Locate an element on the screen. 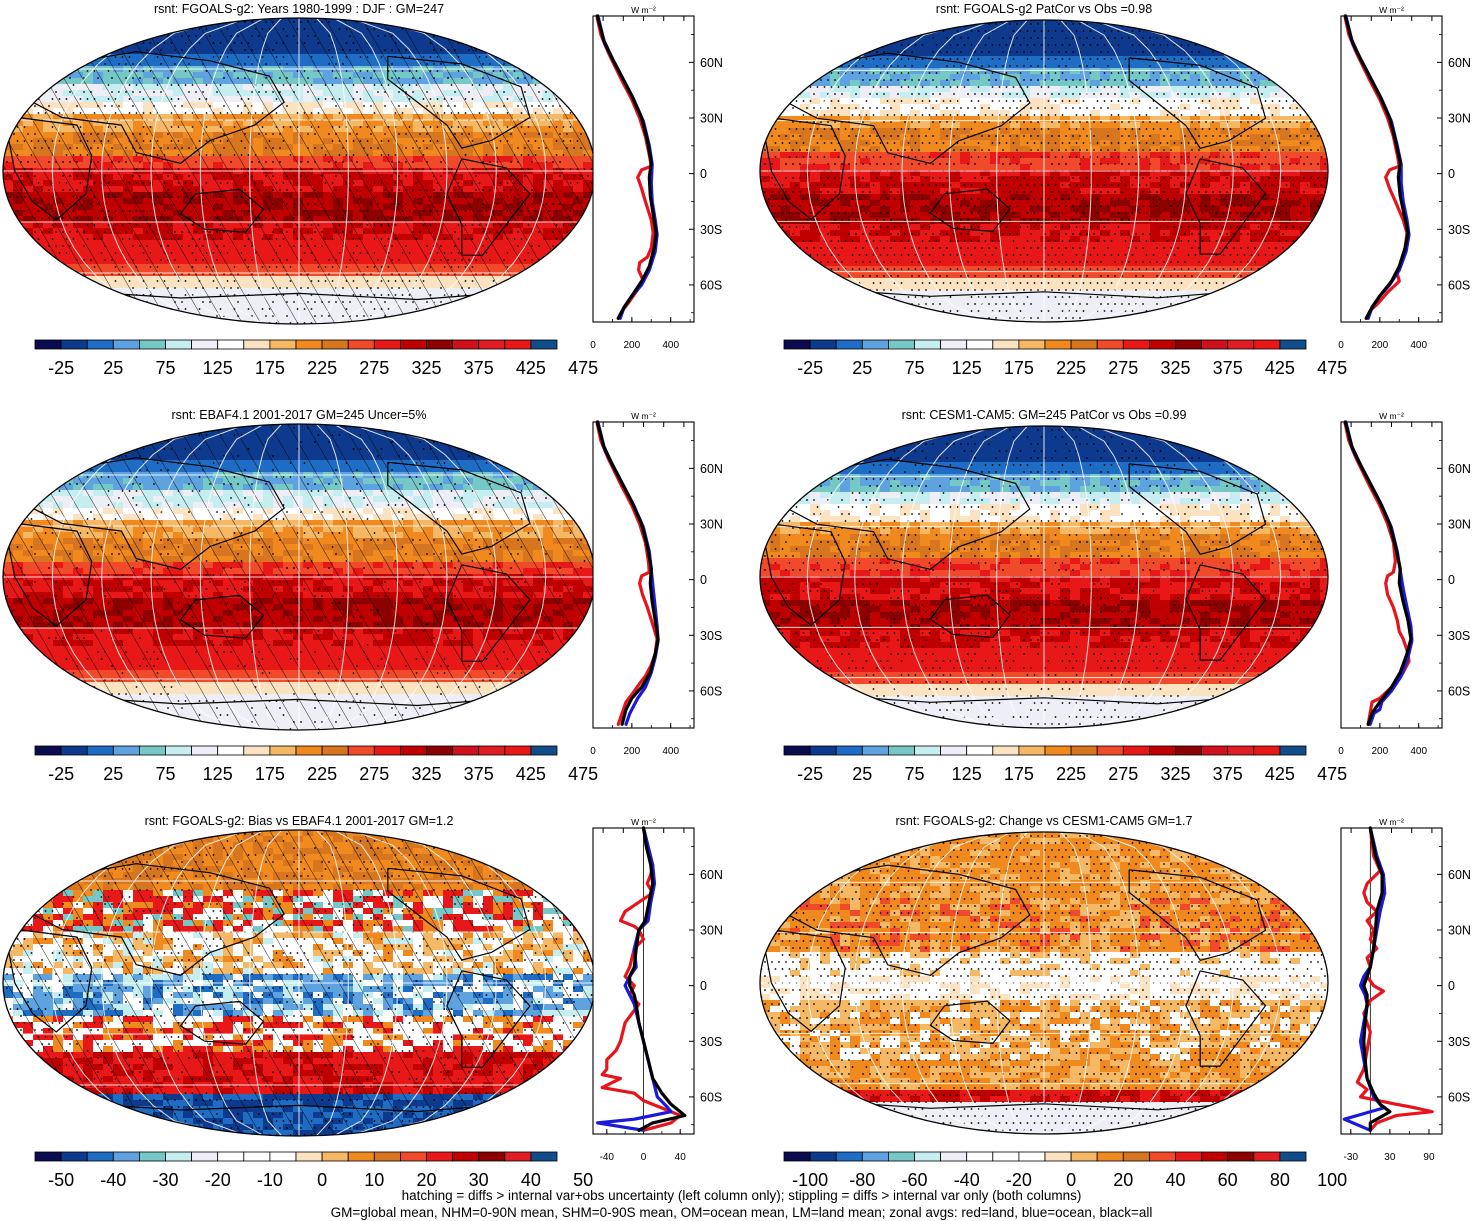 The image size is (1483, 1221). colorbar-tick-label: -10 is located at coordinates (270, 1180).